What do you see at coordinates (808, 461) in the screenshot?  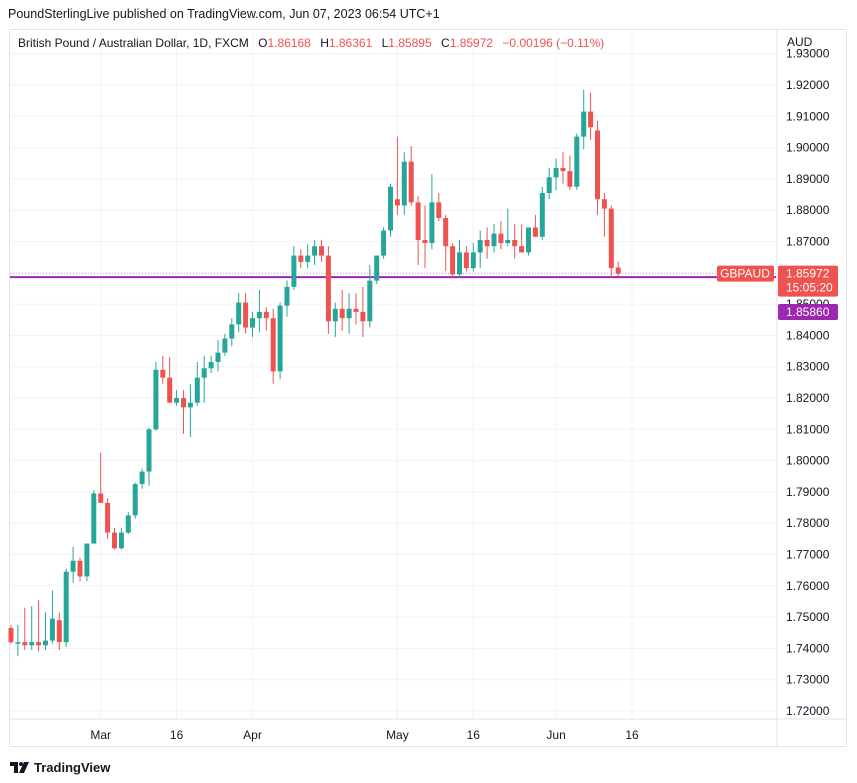 I see `price-tick-label: 1.80000` at bounding box center [808, 461].